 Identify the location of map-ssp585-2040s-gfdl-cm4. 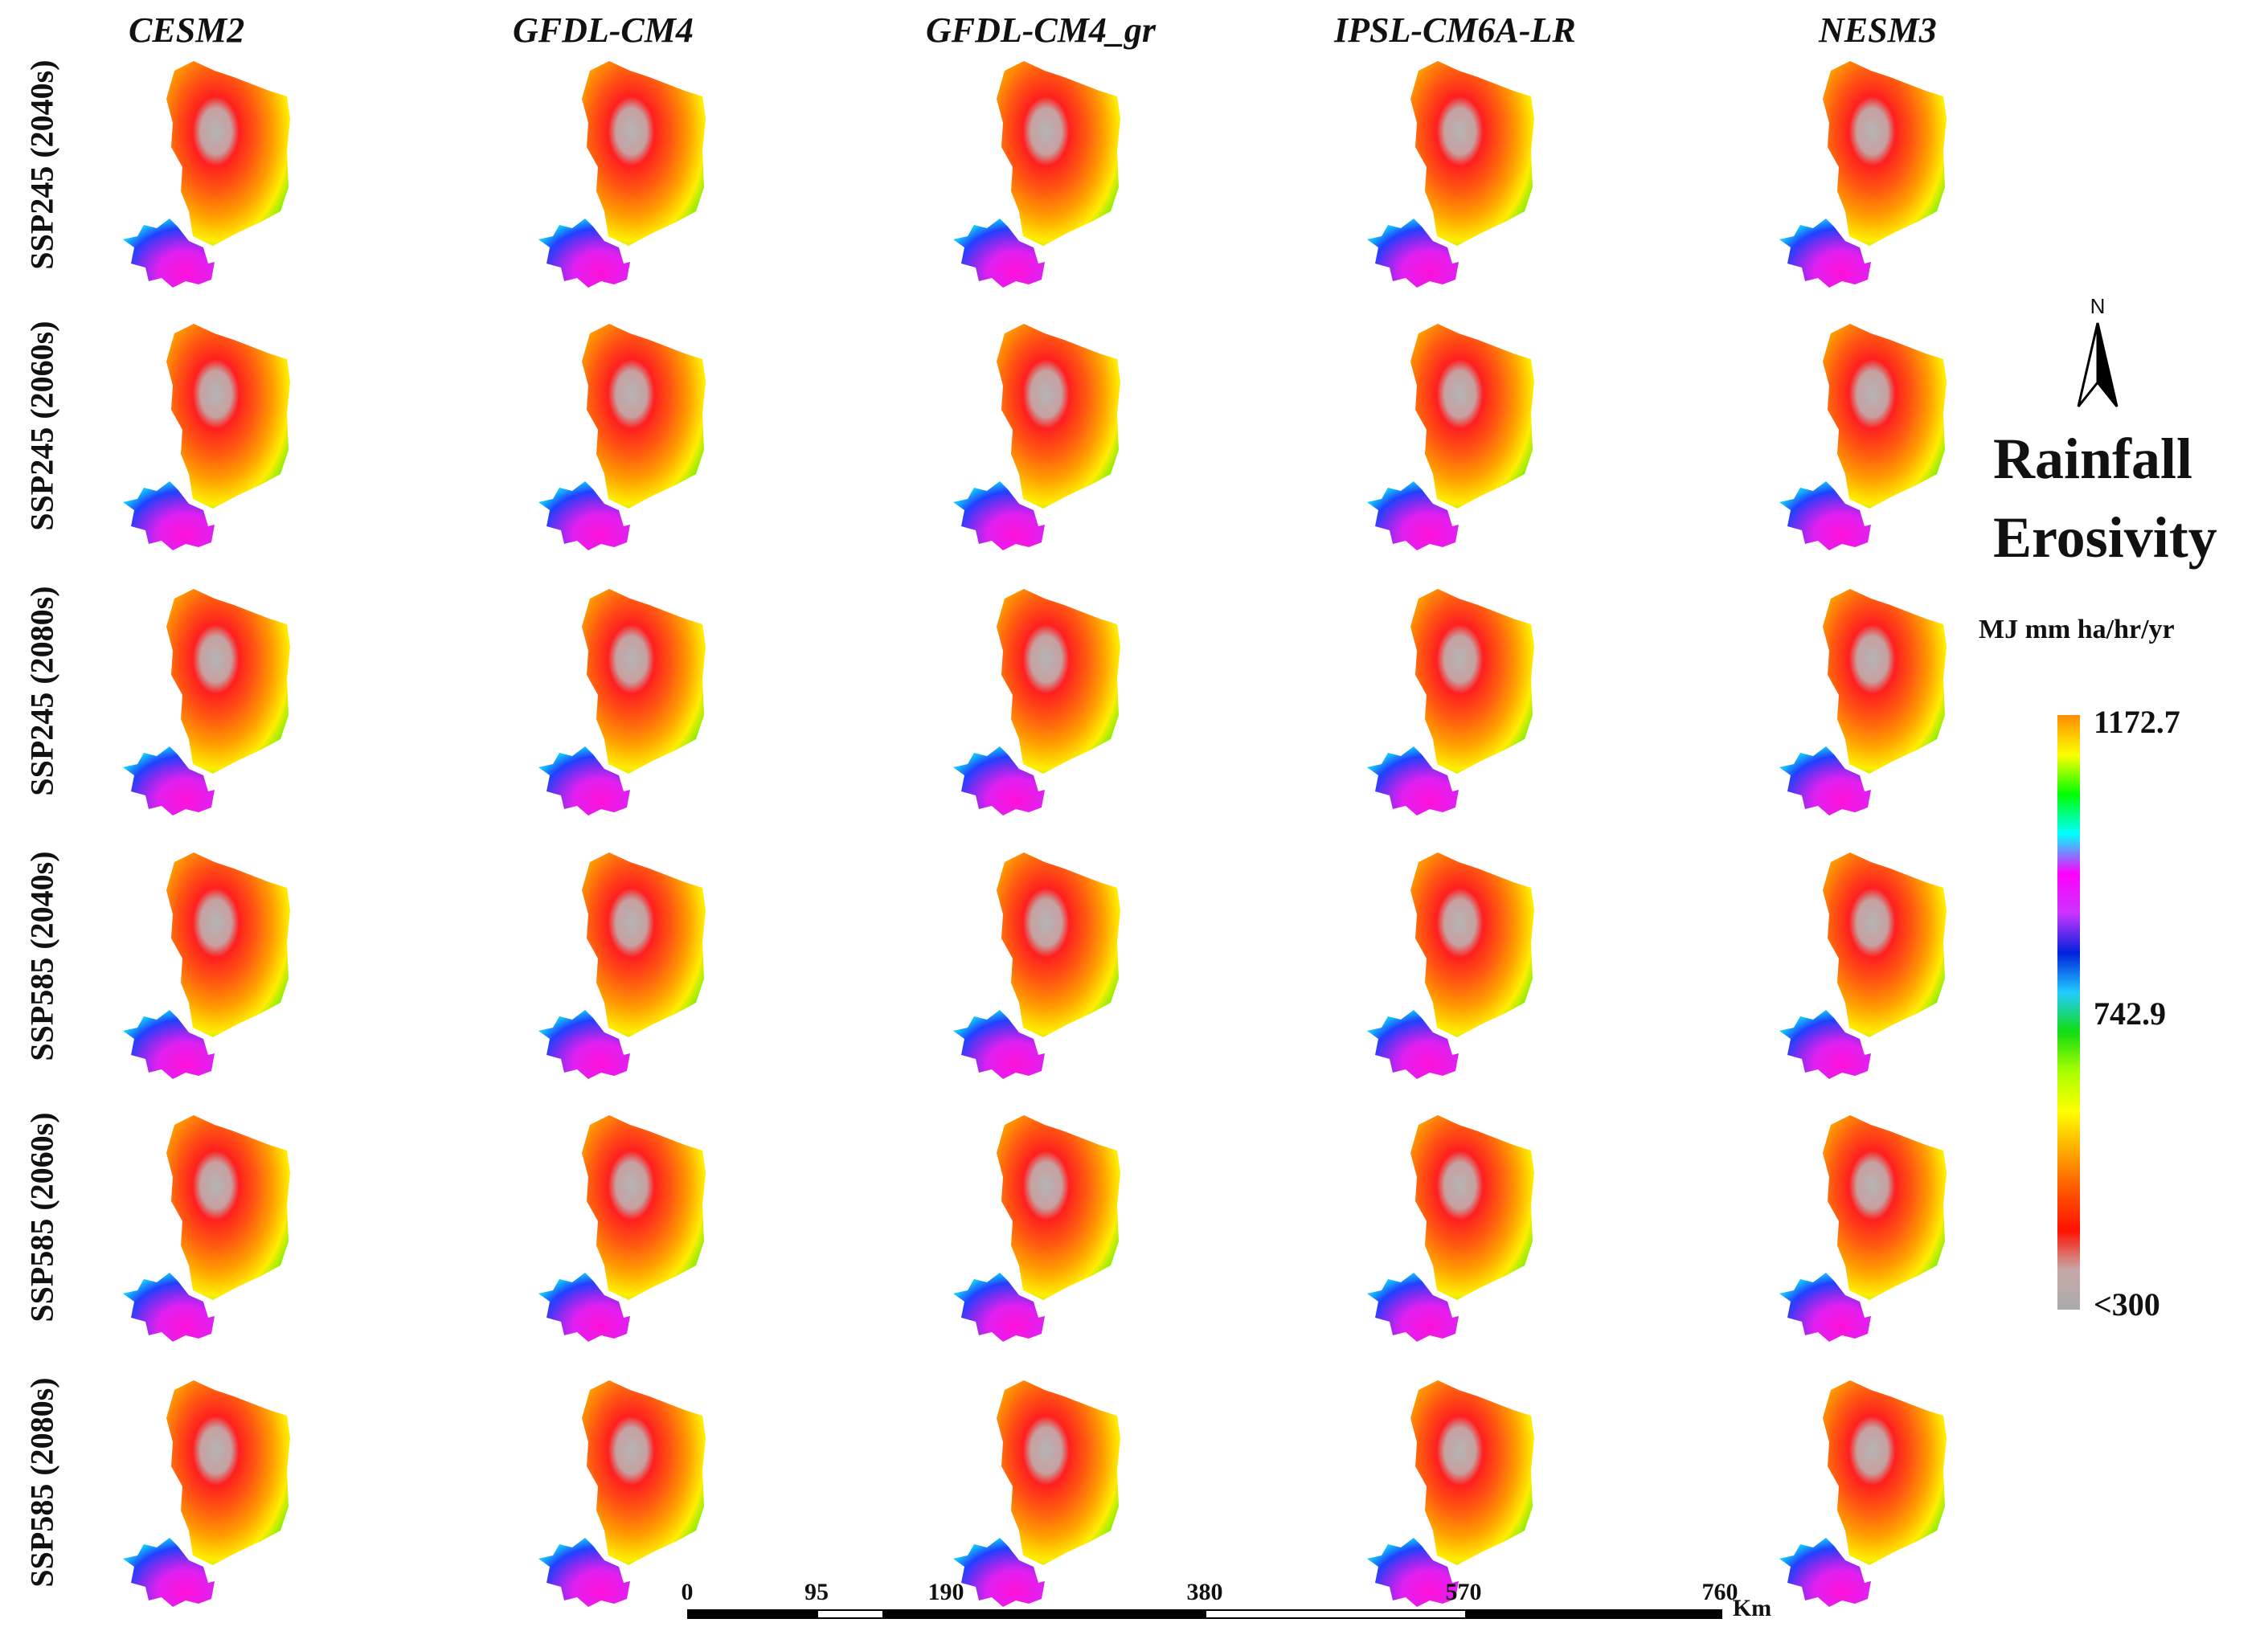
(625, 959).